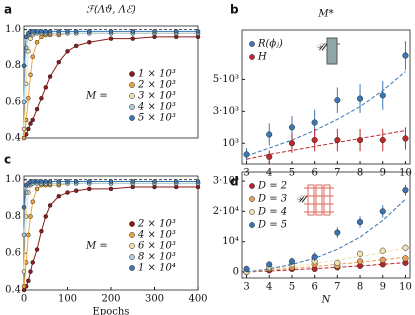  I want to click on legend-title: M =, so click(96, 96).